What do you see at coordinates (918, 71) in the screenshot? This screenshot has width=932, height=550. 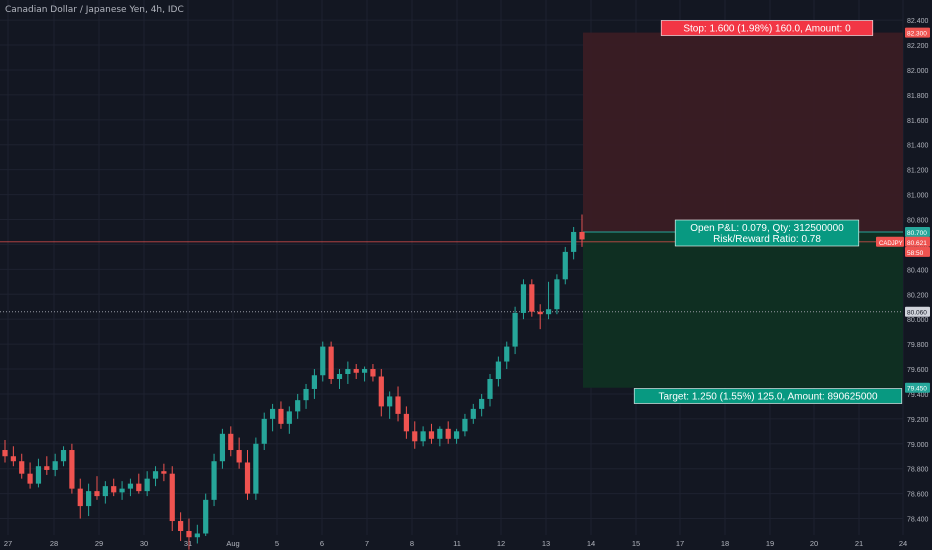 I see `y-tick-label: 82.000` at bounding box center [918, 71].